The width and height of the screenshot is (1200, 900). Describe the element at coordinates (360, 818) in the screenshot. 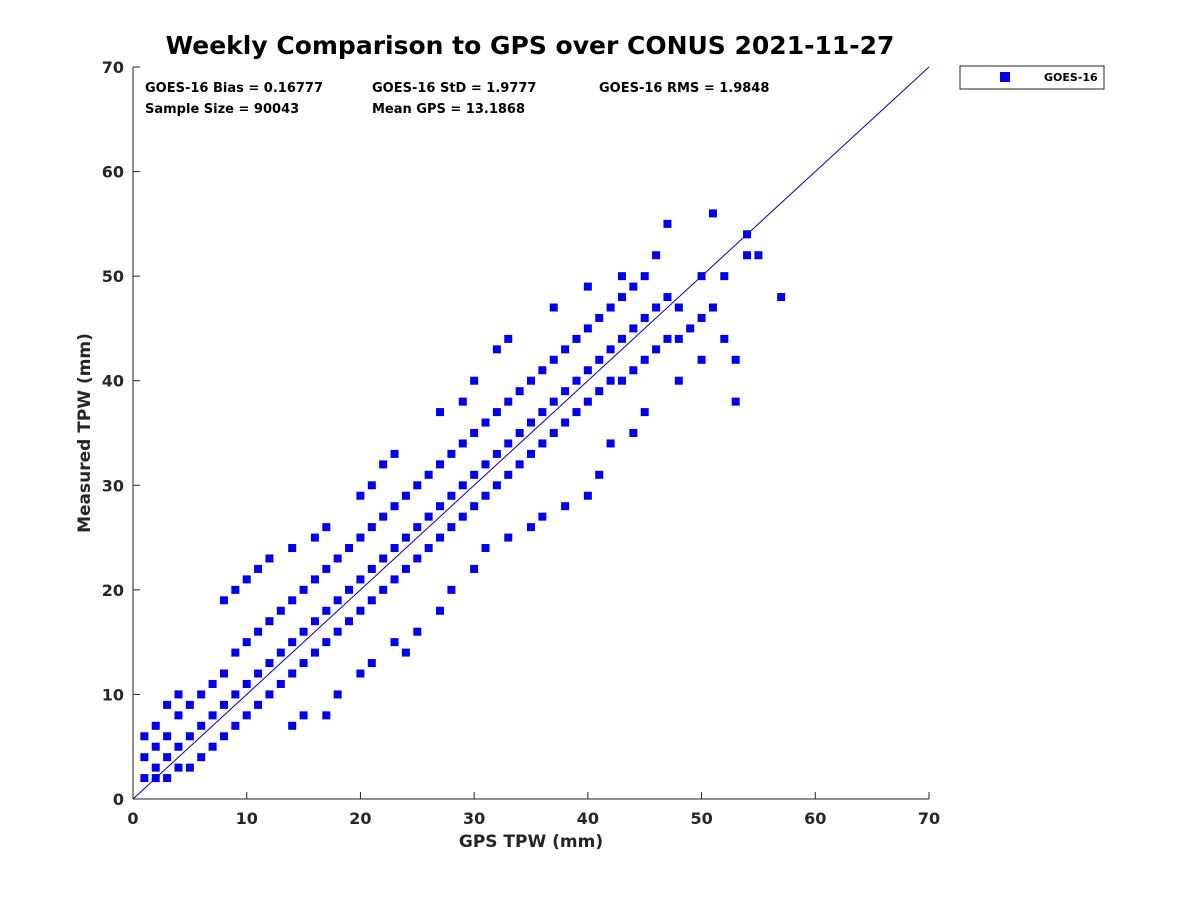

I see `x-tick-label: 20` at that location.